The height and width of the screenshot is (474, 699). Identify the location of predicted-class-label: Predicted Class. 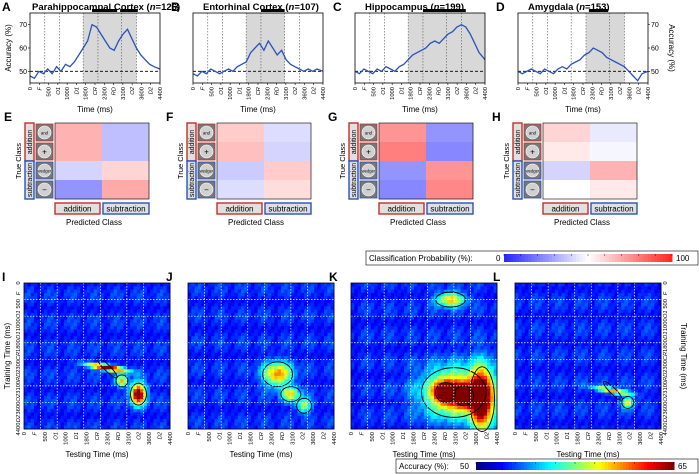
(582, 222).